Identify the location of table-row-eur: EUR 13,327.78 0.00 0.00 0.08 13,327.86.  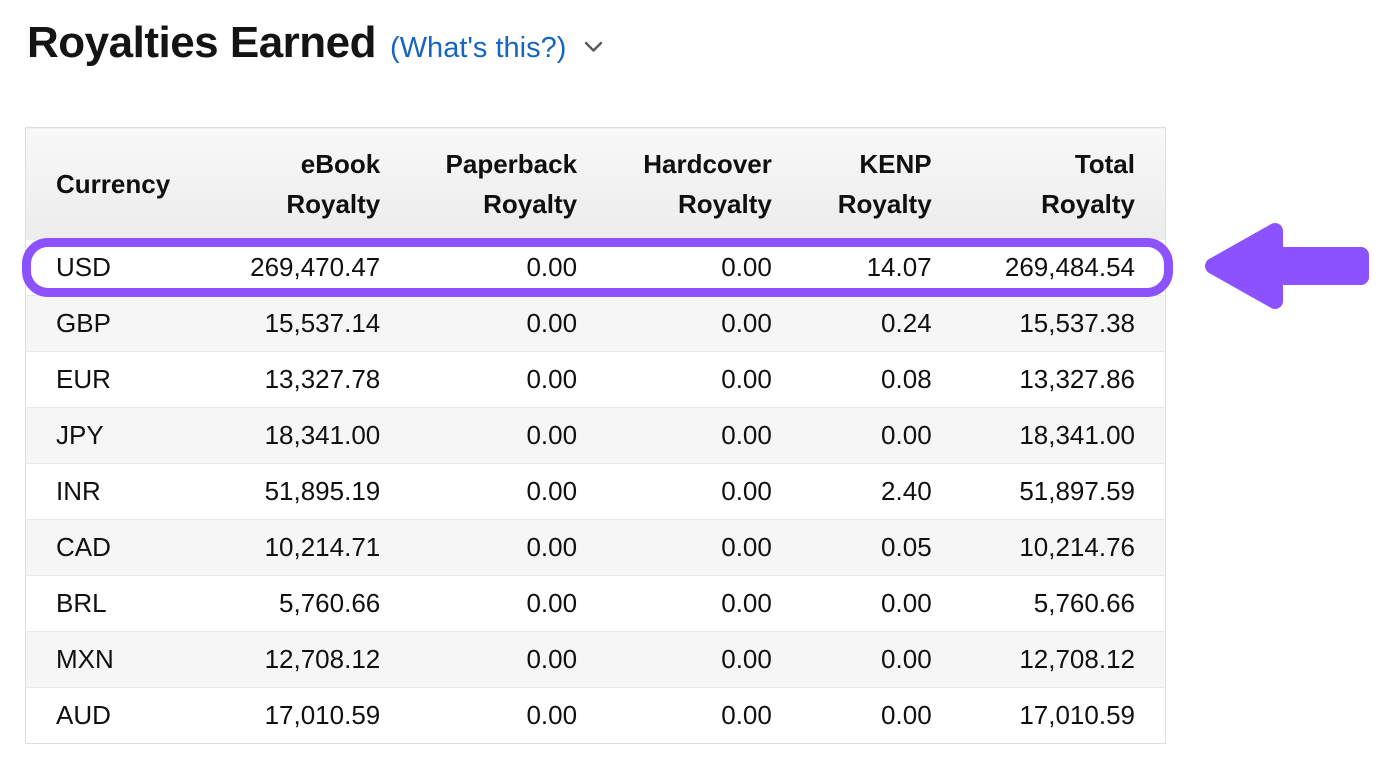
(595, 379).